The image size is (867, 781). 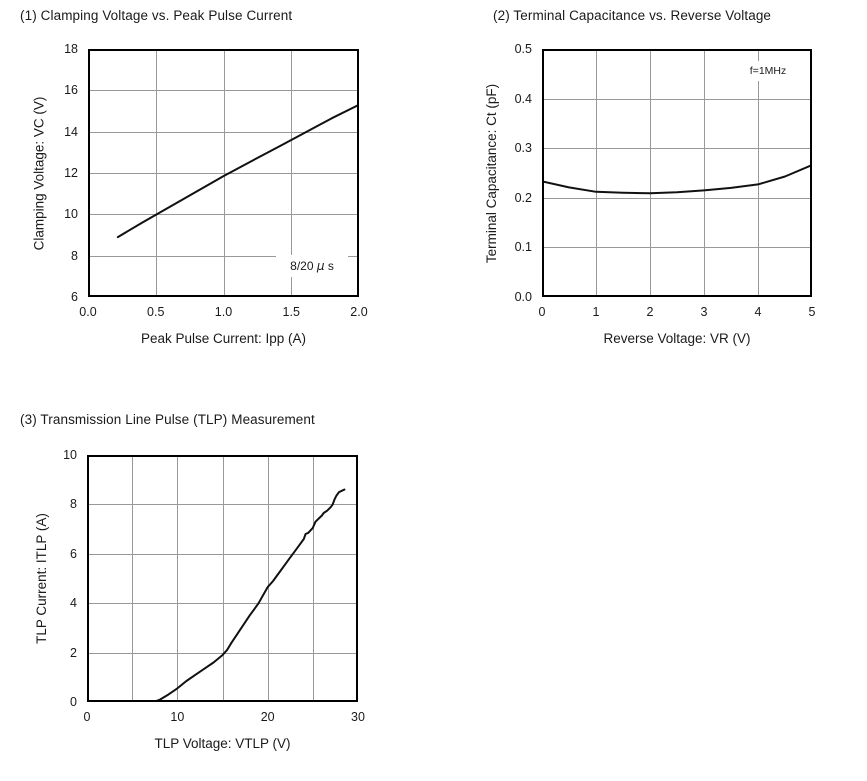 I want to click on y-tick-label: 0.2, so click(x=523, y=197).